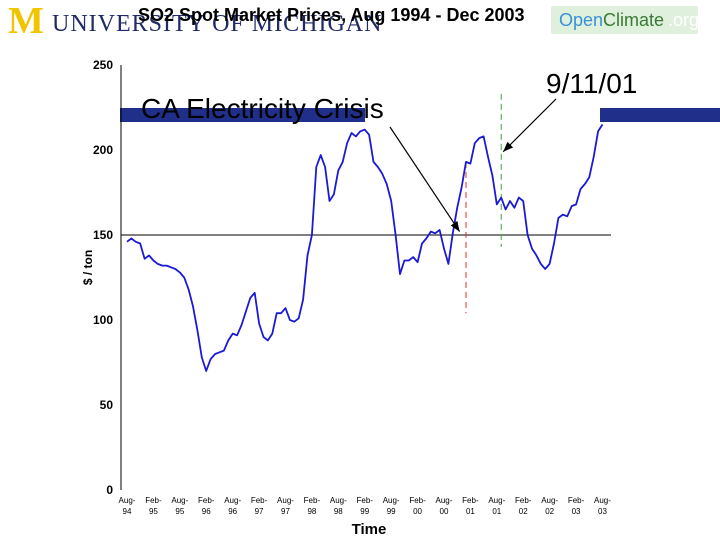  What do you see at coordinates (103, 277) in the screenshot?
I see `y-axis-ticks: 0 50 100 150 200 250` at bounding box center [103, 277].